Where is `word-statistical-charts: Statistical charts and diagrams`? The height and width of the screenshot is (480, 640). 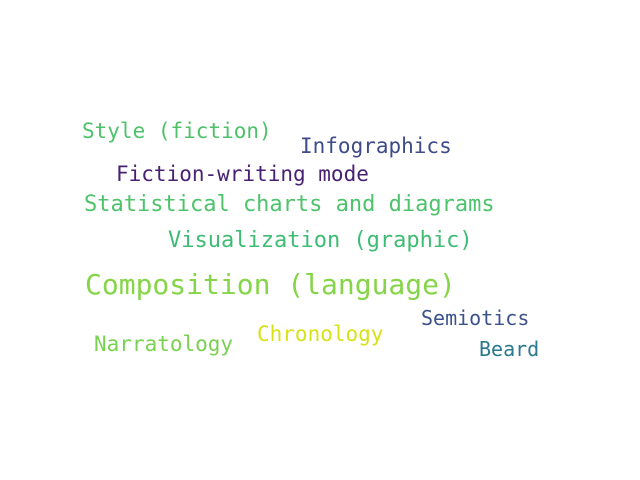 word-statistical-charts: Statistical charts and diagrams is located at coordinates (289, 204).